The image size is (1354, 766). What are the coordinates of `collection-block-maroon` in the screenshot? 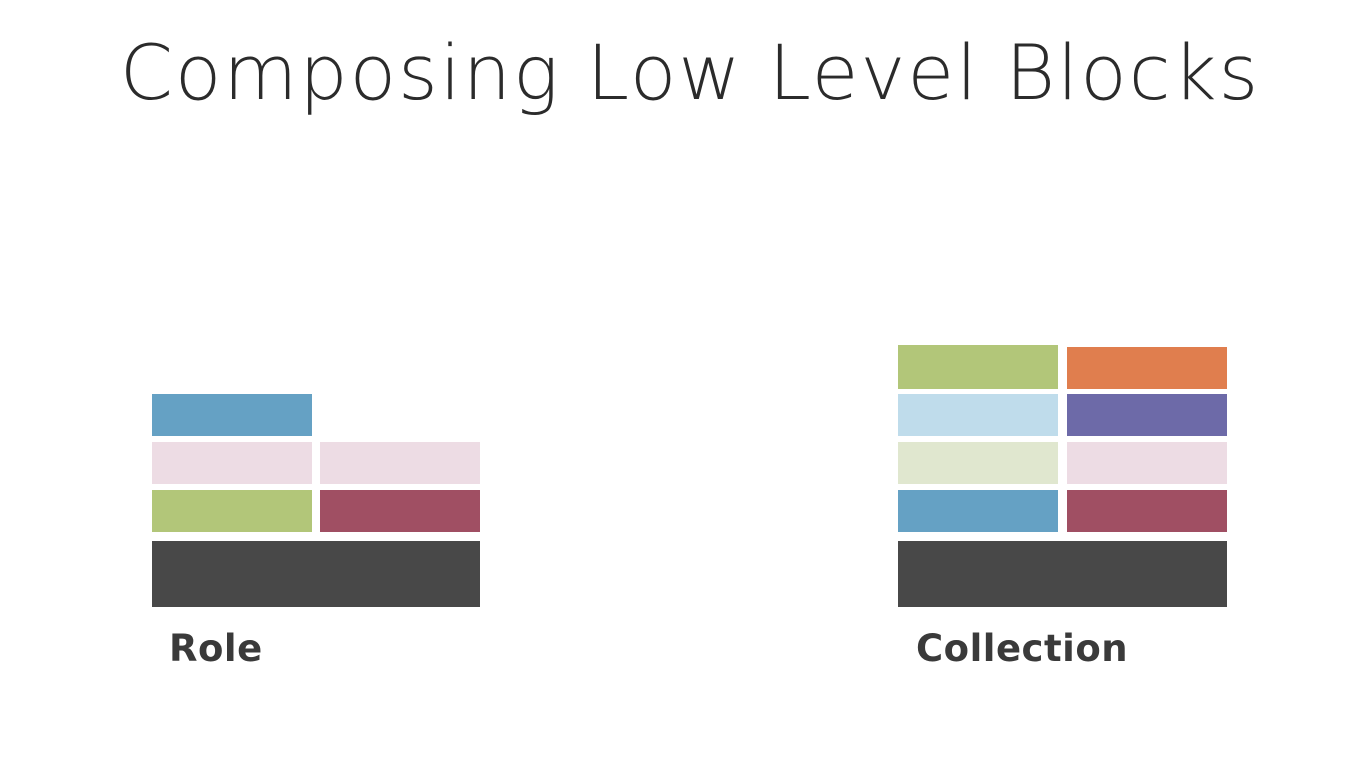 It's located at (1147, 511).